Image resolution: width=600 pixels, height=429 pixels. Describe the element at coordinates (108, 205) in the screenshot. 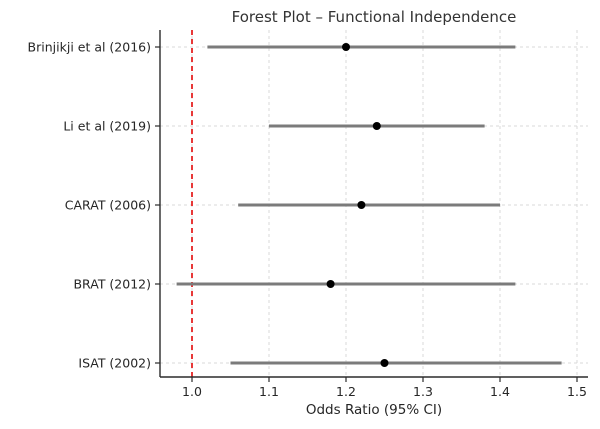

I see `study-label: CARAT (2006)` at that location.